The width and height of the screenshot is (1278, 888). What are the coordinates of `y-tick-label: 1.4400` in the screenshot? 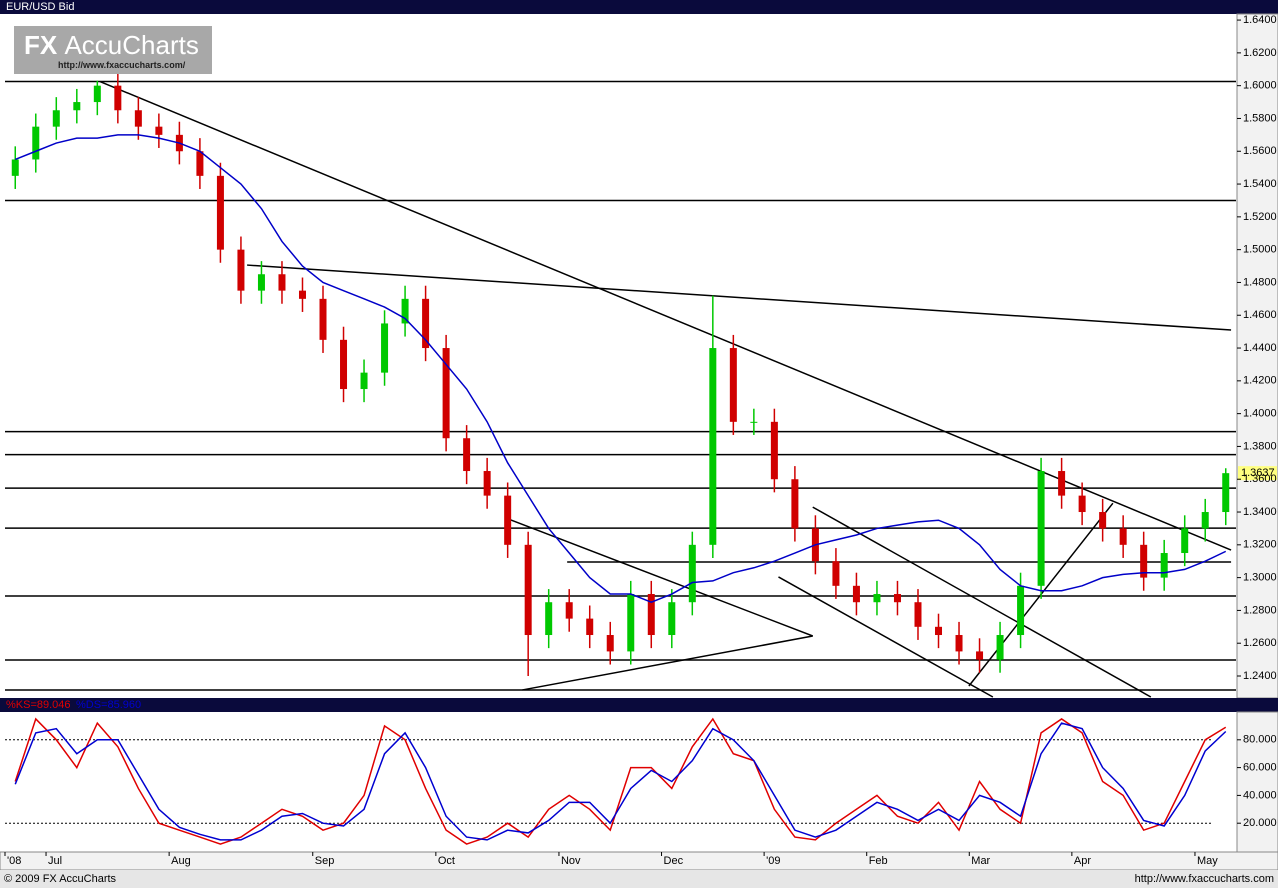 It's located at (1260, 348).